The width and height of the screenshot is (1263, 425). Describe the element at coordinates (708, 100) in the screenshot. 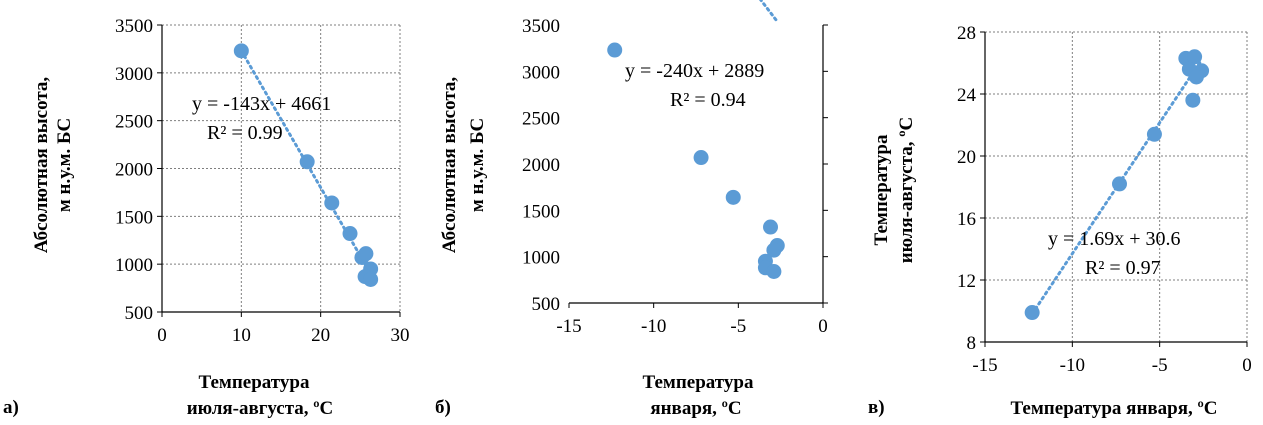

I see `r-squared-b: R² = 0.94` at that location.